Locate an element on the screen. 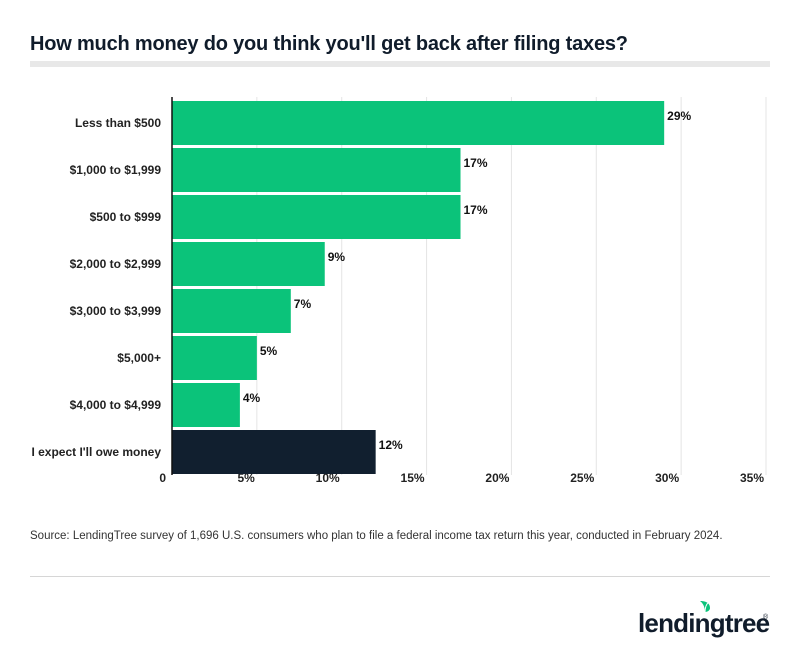 This screenshot has height=658, width=800. data-label: 12% is located at coordinates (391, 445).